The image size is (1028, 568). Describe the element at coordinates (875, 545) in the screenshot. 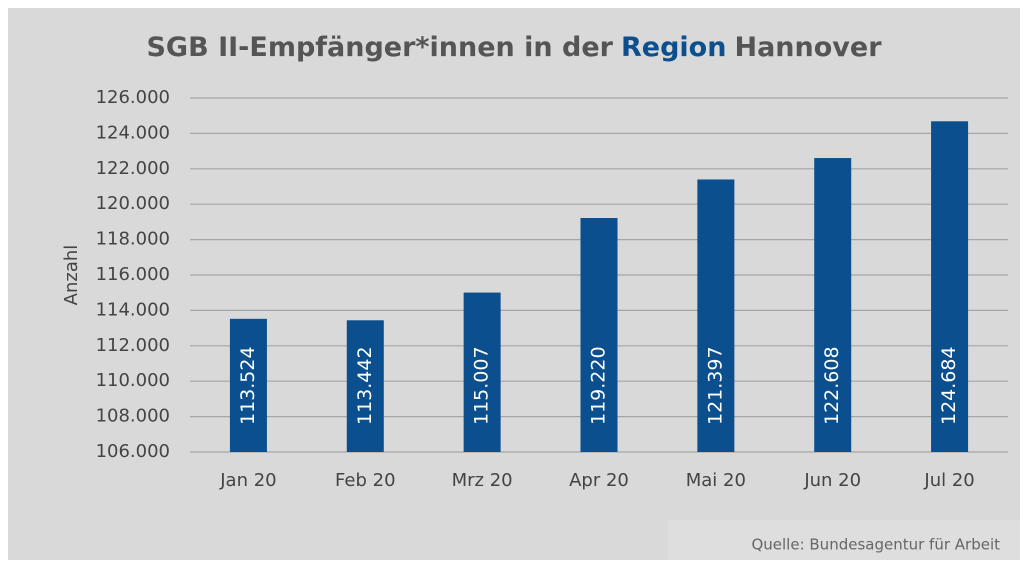

I see `source: Quelle: Bundesagentur für Arbeit` at that location.